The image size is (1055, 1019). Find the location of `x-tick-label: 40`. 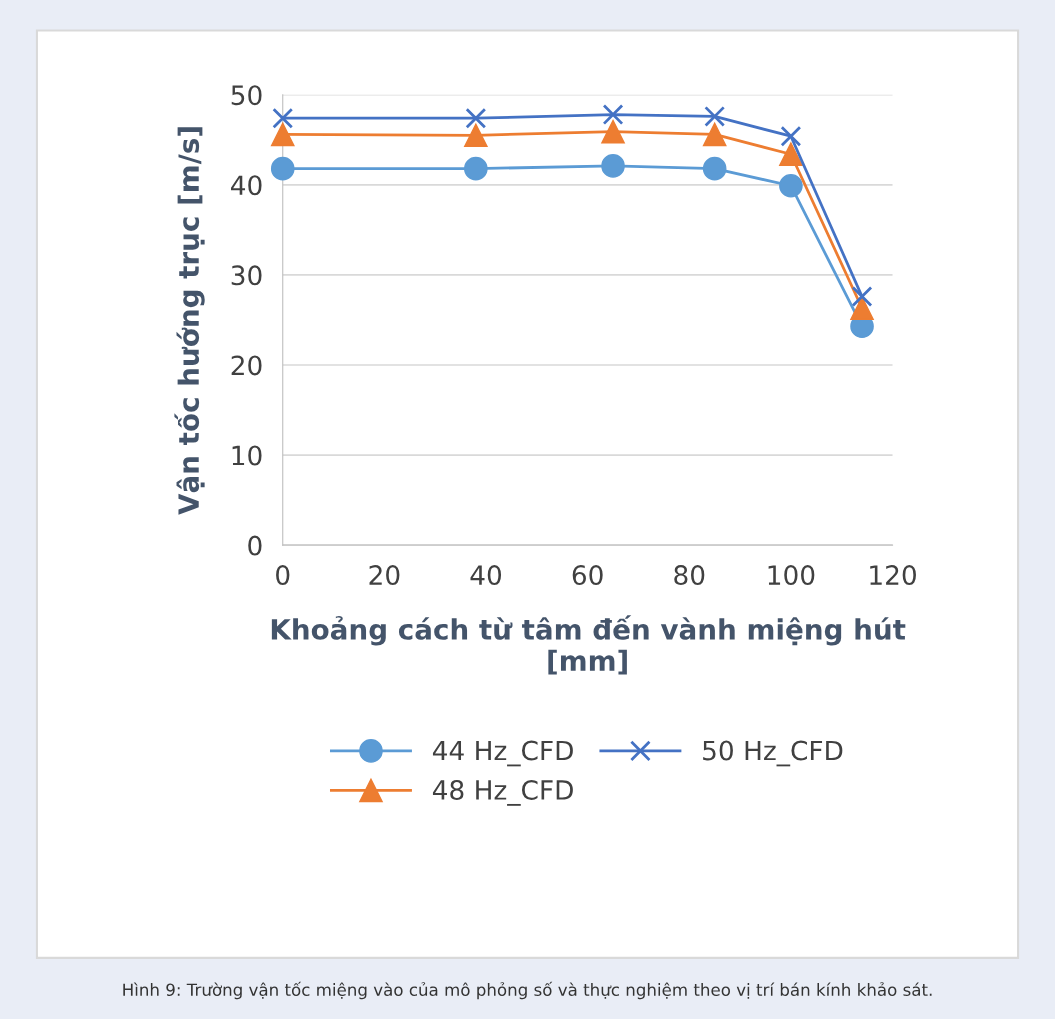

x-tick-label: 40 is located at coordinates (486, 575).